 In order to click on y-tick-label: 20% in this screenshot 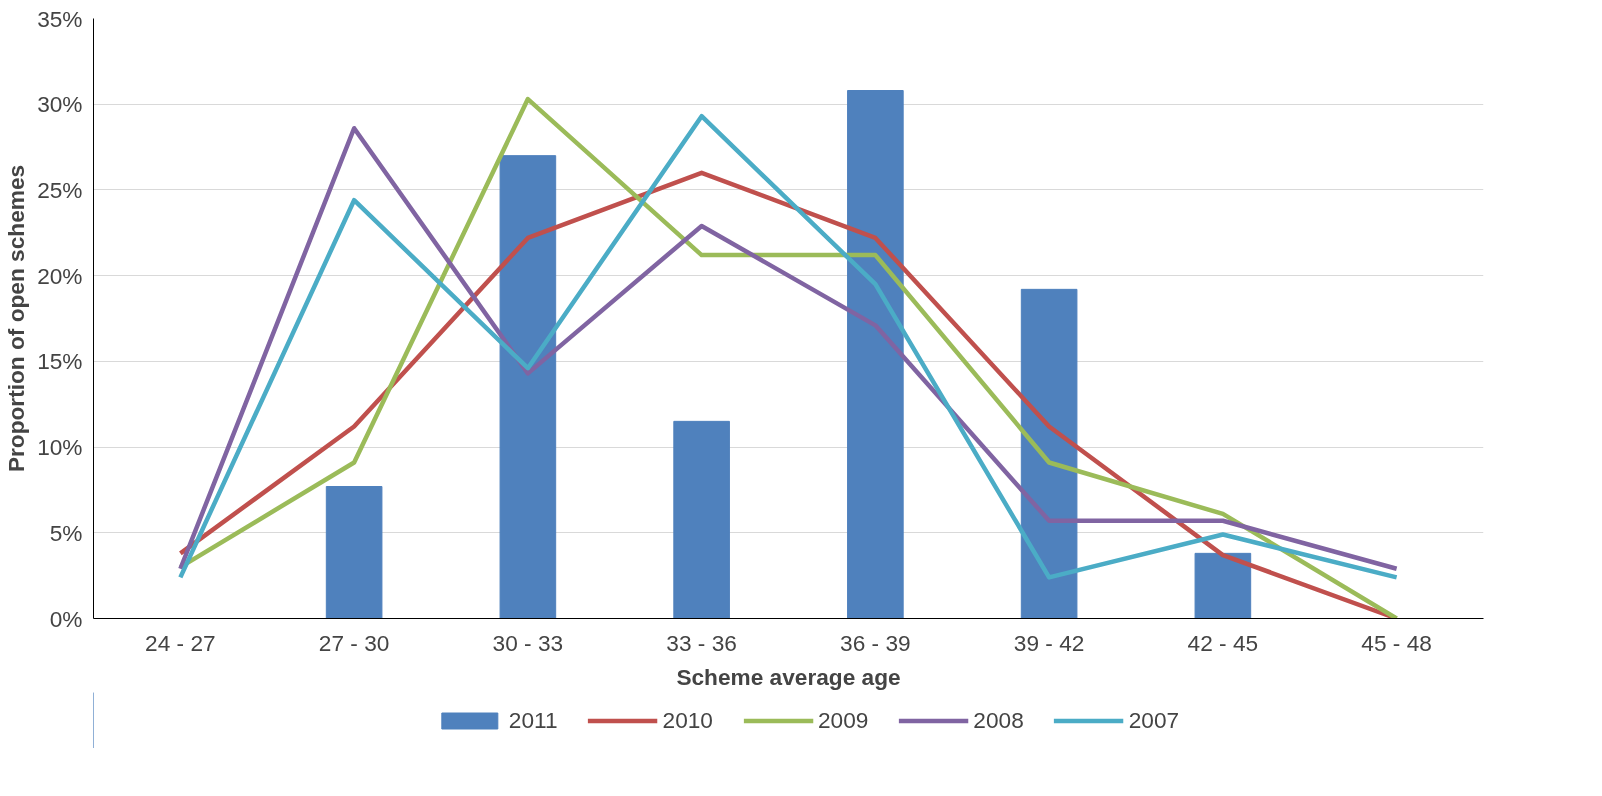, I will do `click(60, 275)`.